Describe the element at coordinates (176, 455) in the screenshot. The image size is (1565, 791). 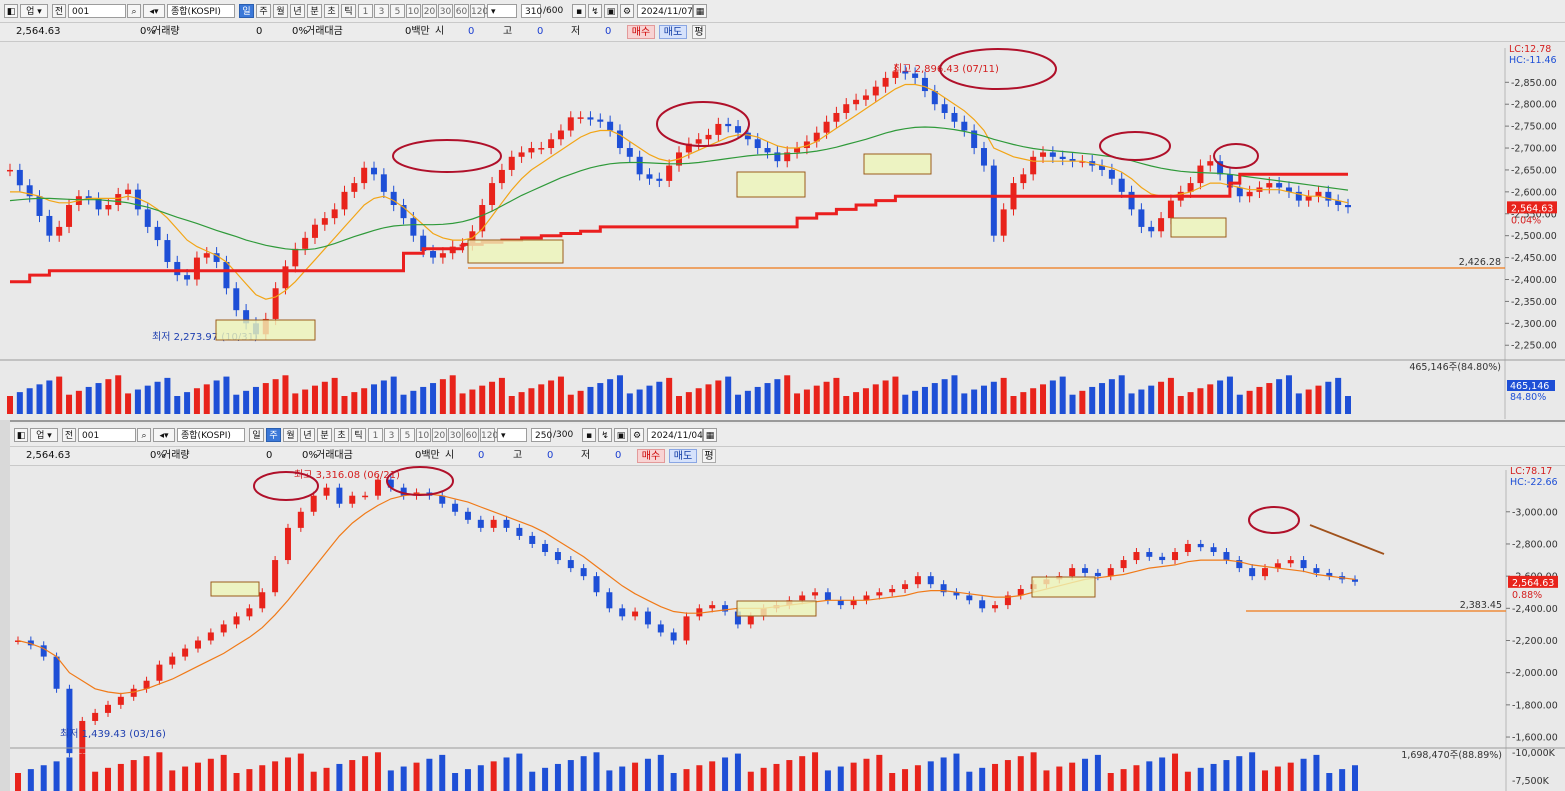
I see `volume-label: 거래량` at that location.